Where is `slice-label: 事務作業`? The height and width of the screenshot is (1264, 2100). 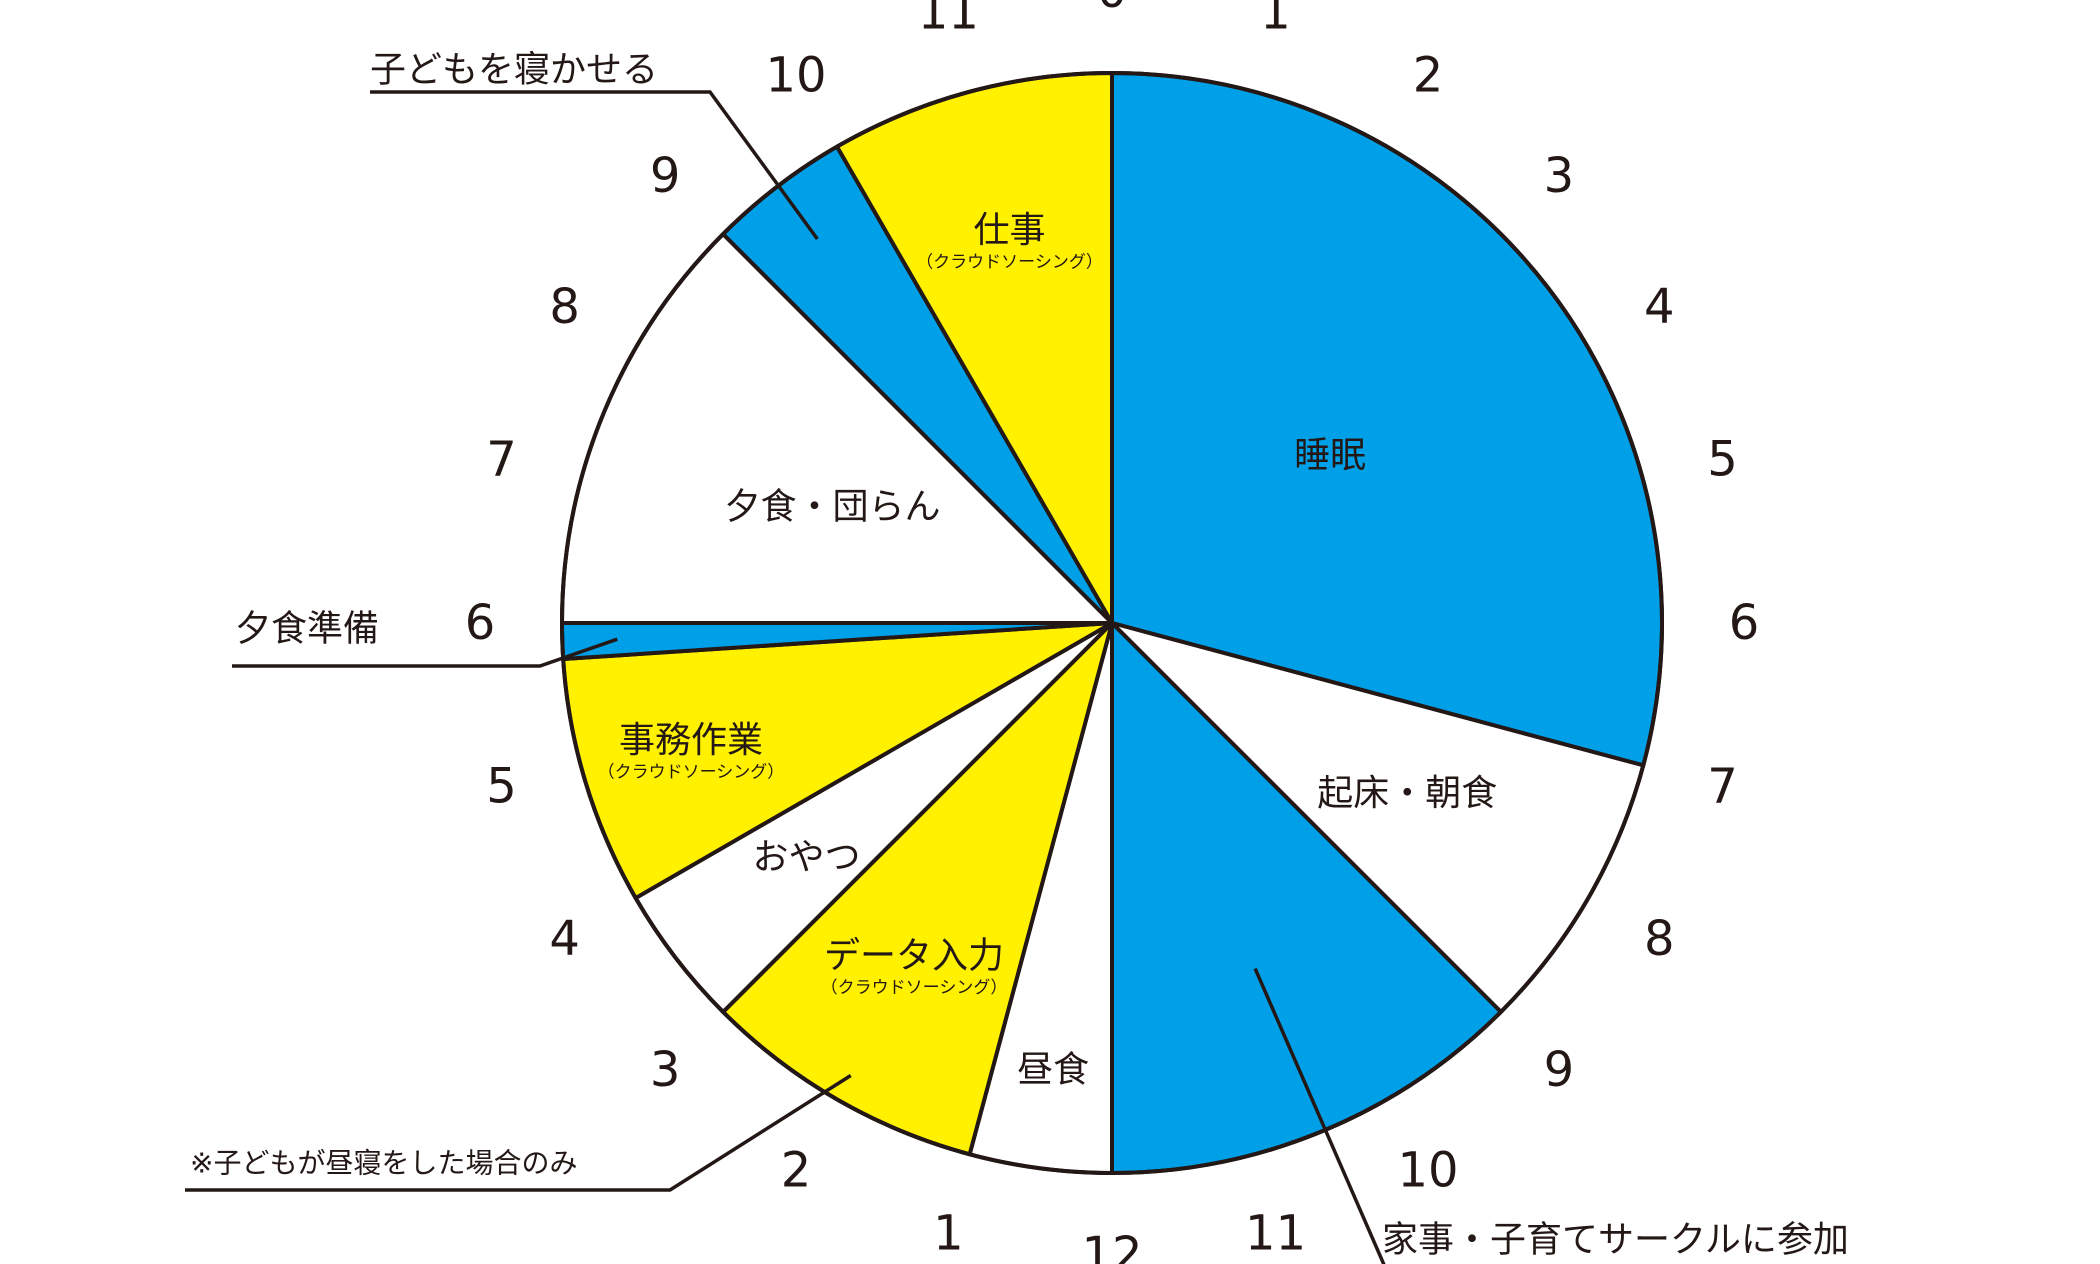 slice-label: 事務作業 is located at coordinates (691, 740).